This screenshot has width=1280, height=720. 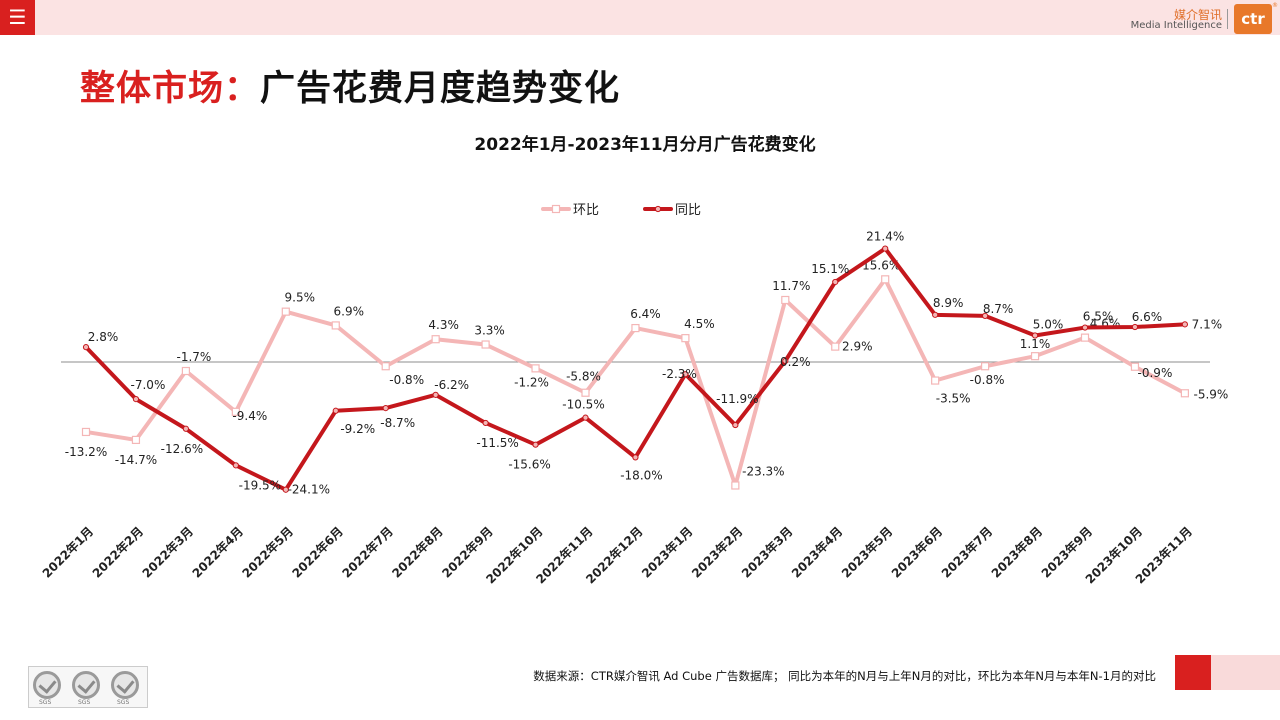 What do you see at coordinates (349, 311) in the screenshot?
I see `huanbi-data-label: 6.9%` at bounding box center [349, 311].